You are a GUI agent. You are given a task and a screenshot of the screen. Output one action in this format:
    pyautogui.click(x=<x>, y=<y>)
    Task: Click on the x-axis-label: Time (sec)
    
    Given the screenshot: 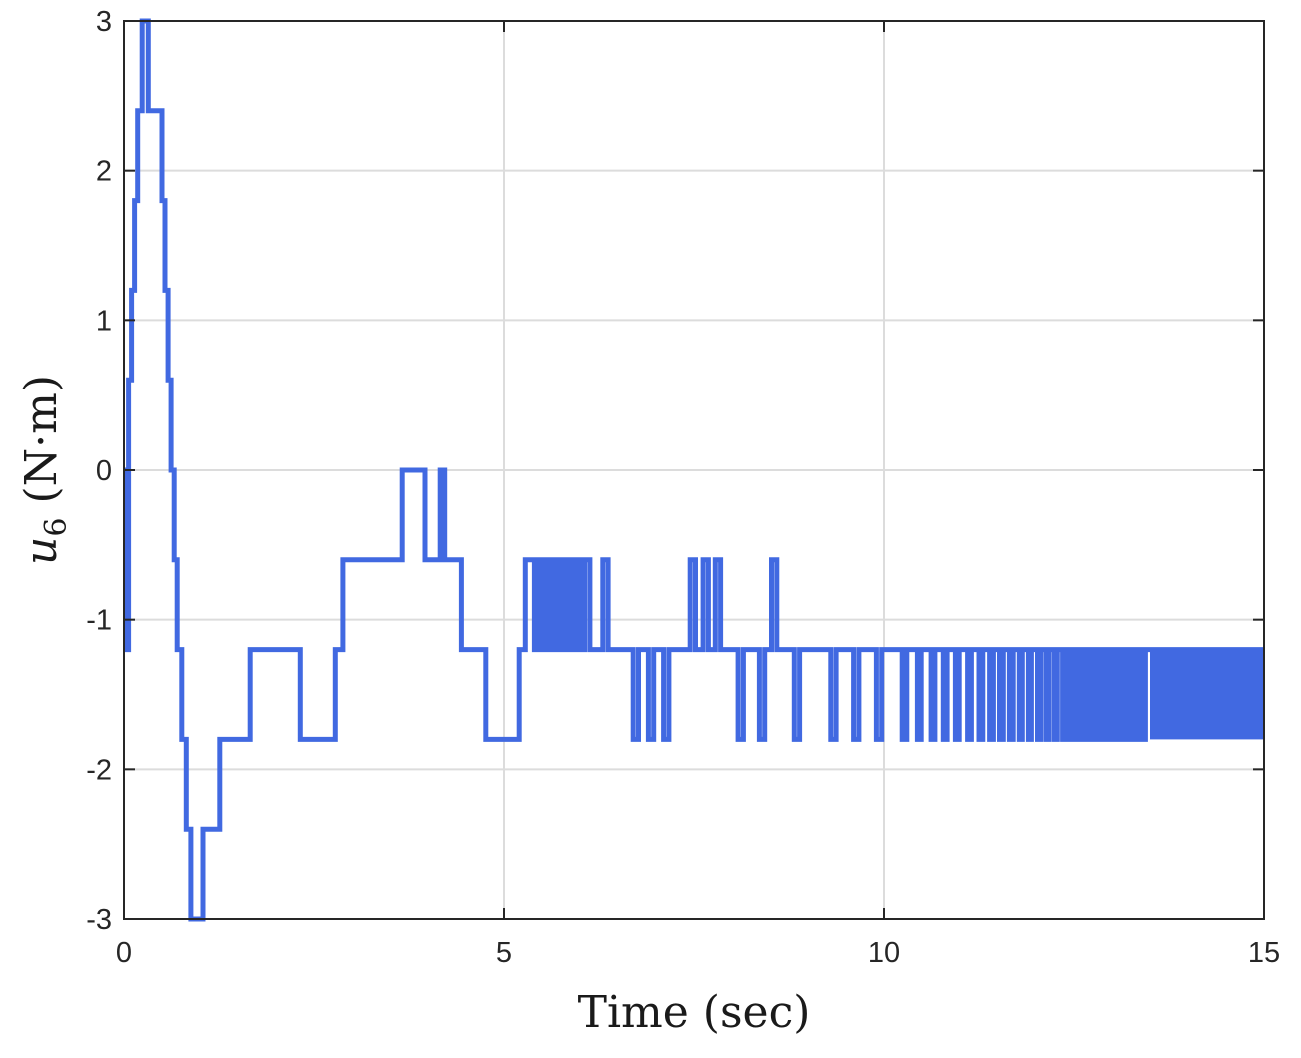 What is the action you would take?
    pyautogui.click(x=694, y=1012)
    